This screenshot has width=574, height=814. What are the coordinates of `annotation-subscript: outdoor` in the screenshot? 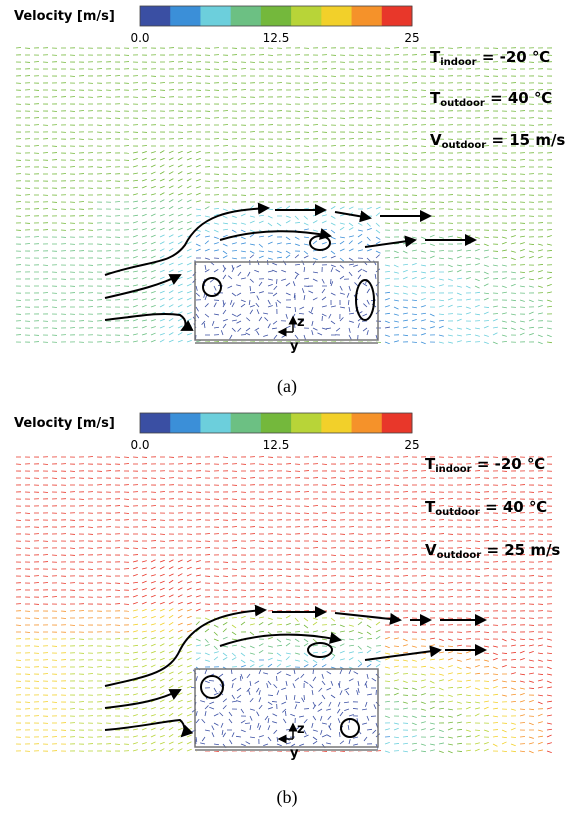 It's located at (462, 103).